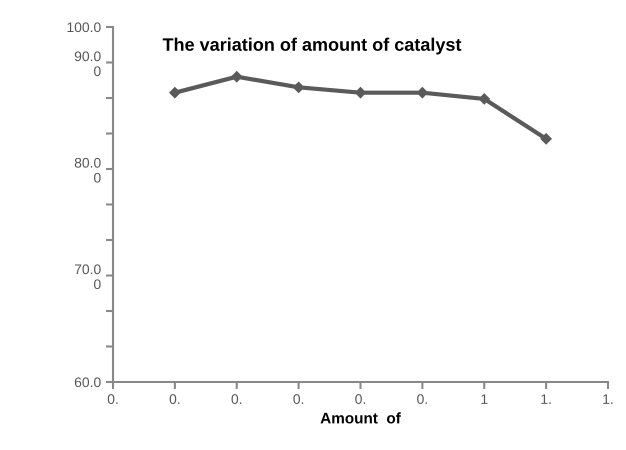  I want to click on y-tick-label: 100.0, so click(84, 27).